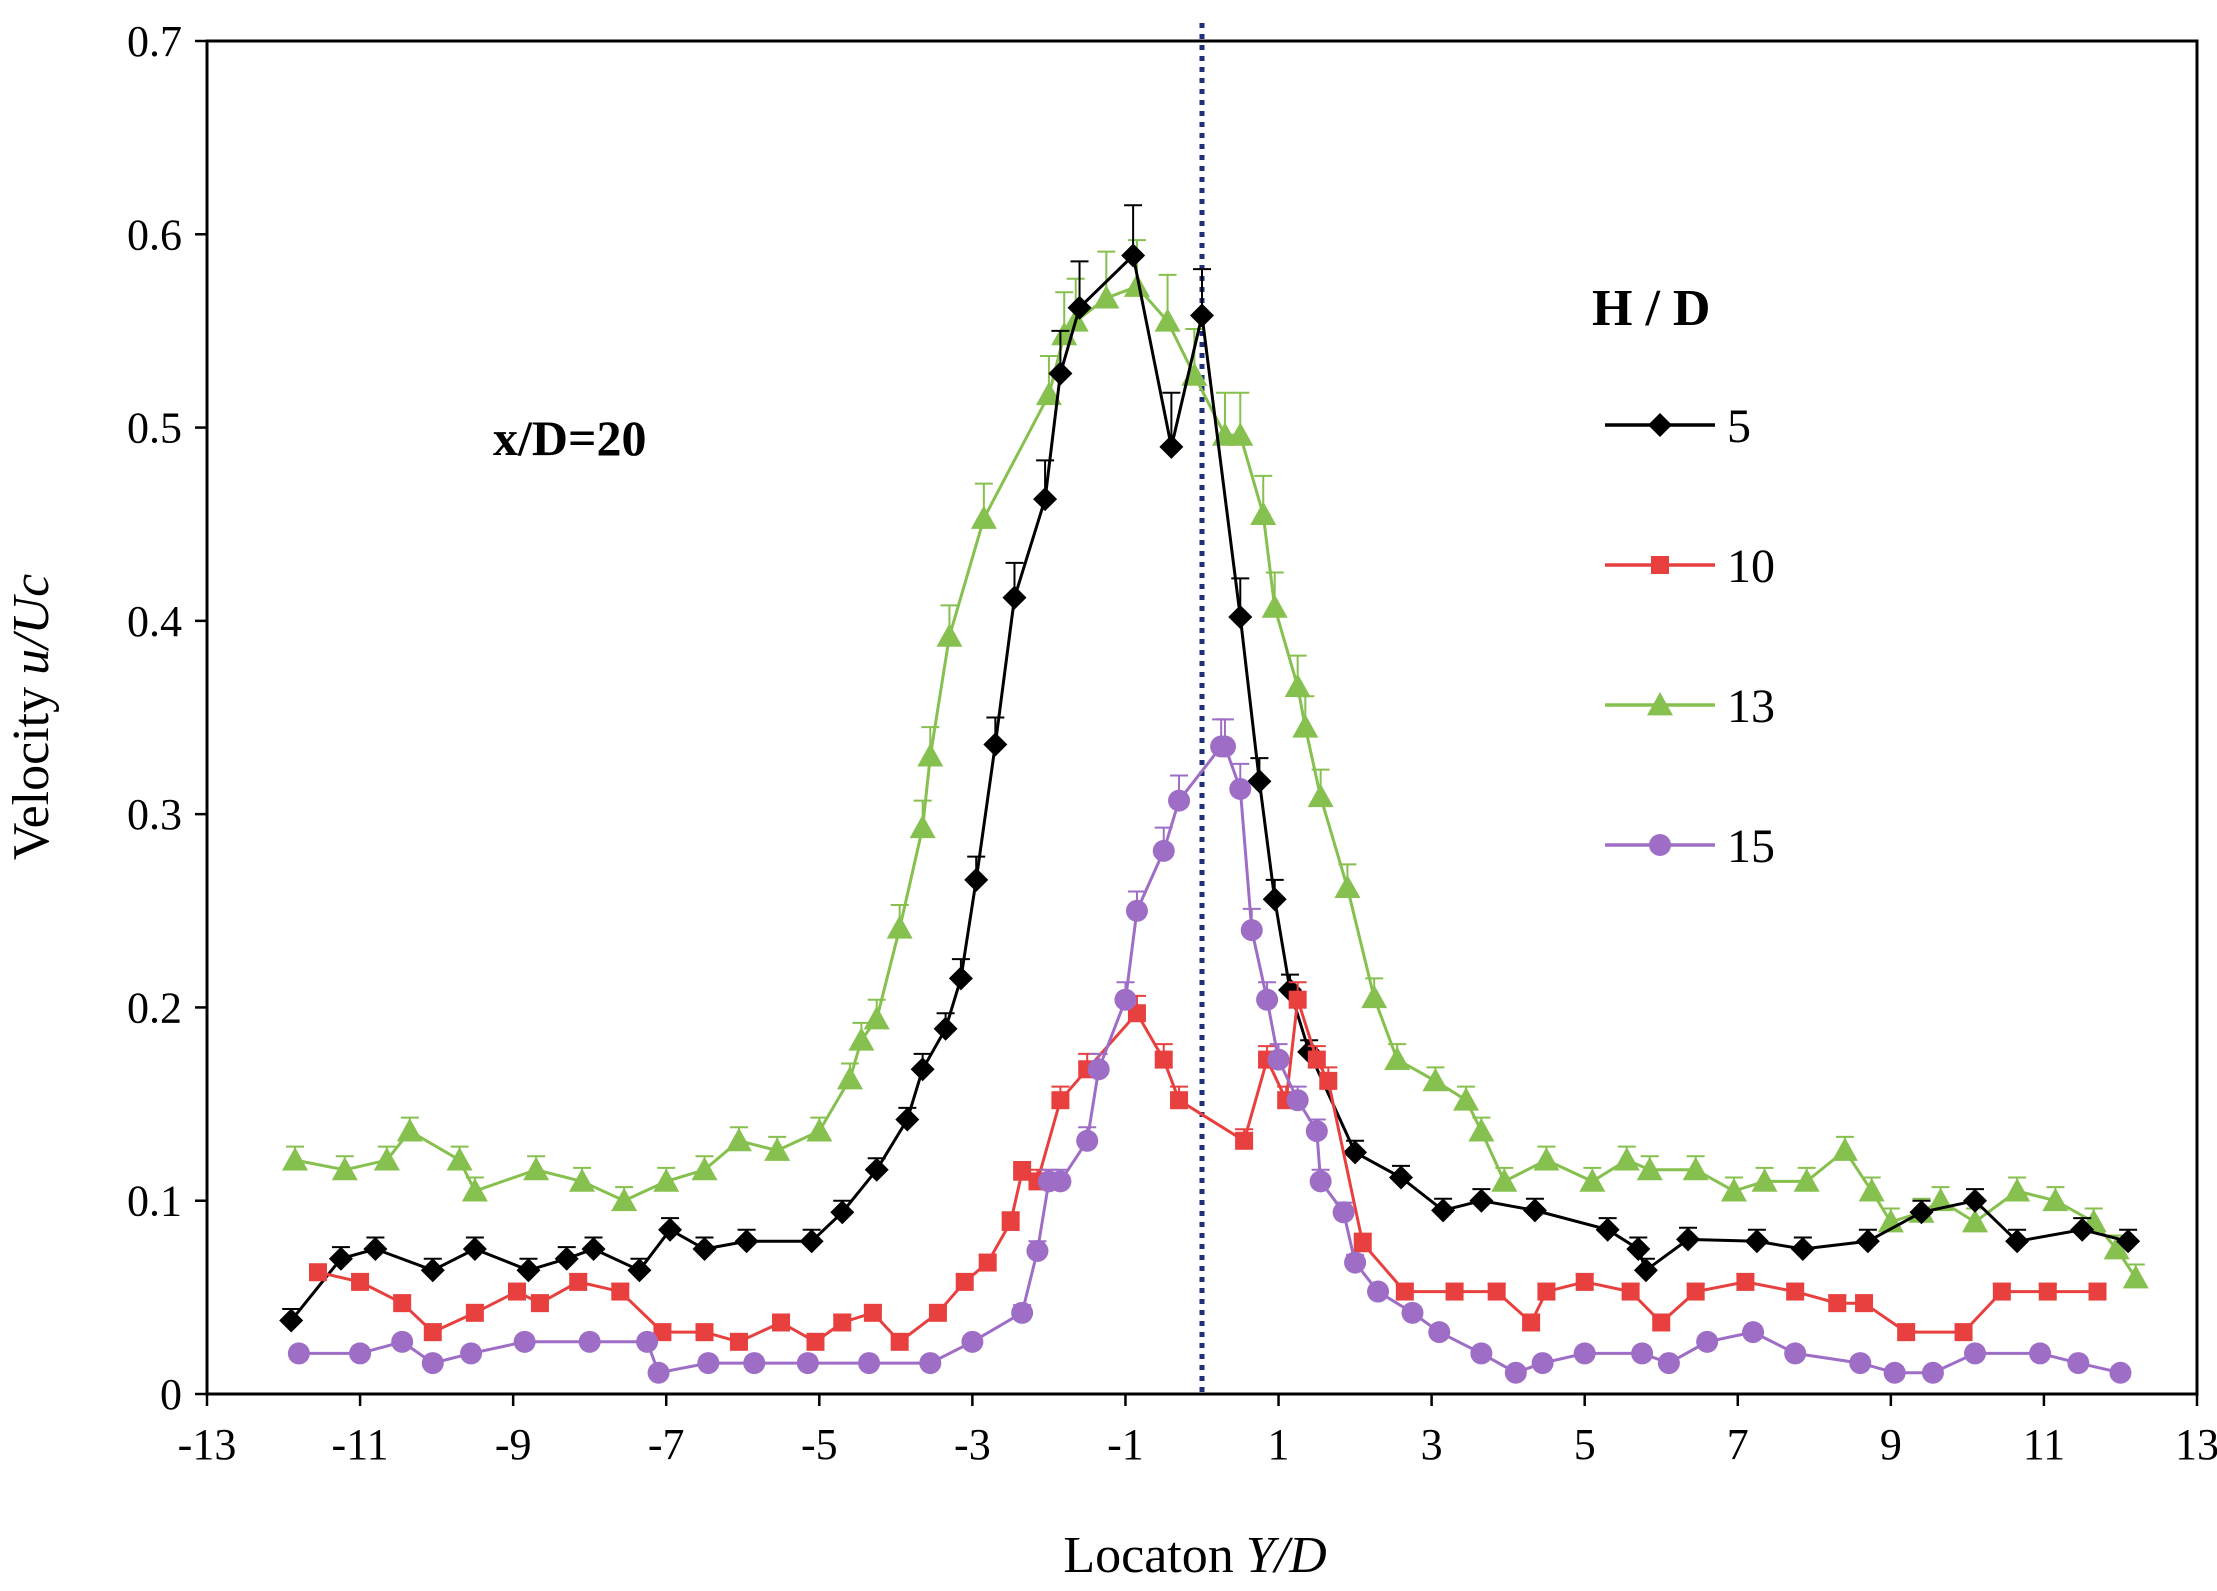 Image resolution: width=2217 pixels, height=1591 pixels. I want to click on y-tick-label: 0, so click(171, 1394).